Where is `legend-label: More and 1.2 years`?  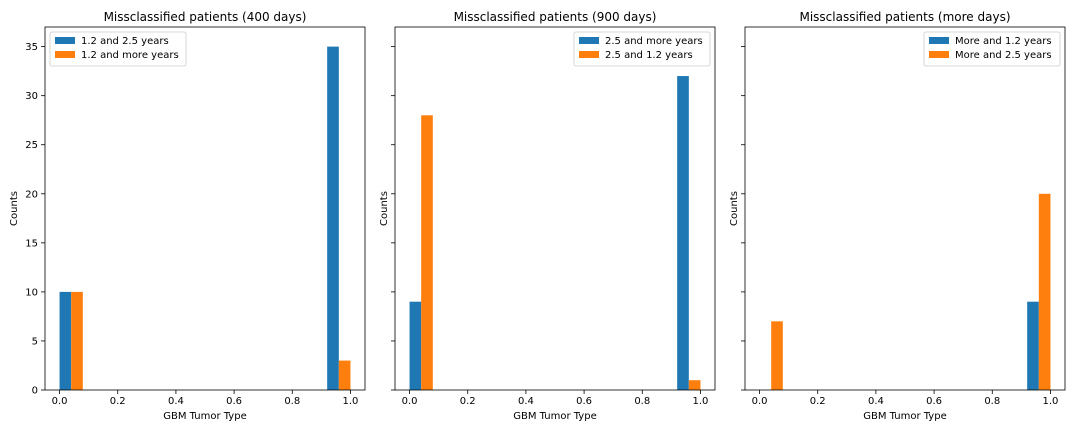 legend-label: More and 1.2 years is located at coordinates (1003, 41).